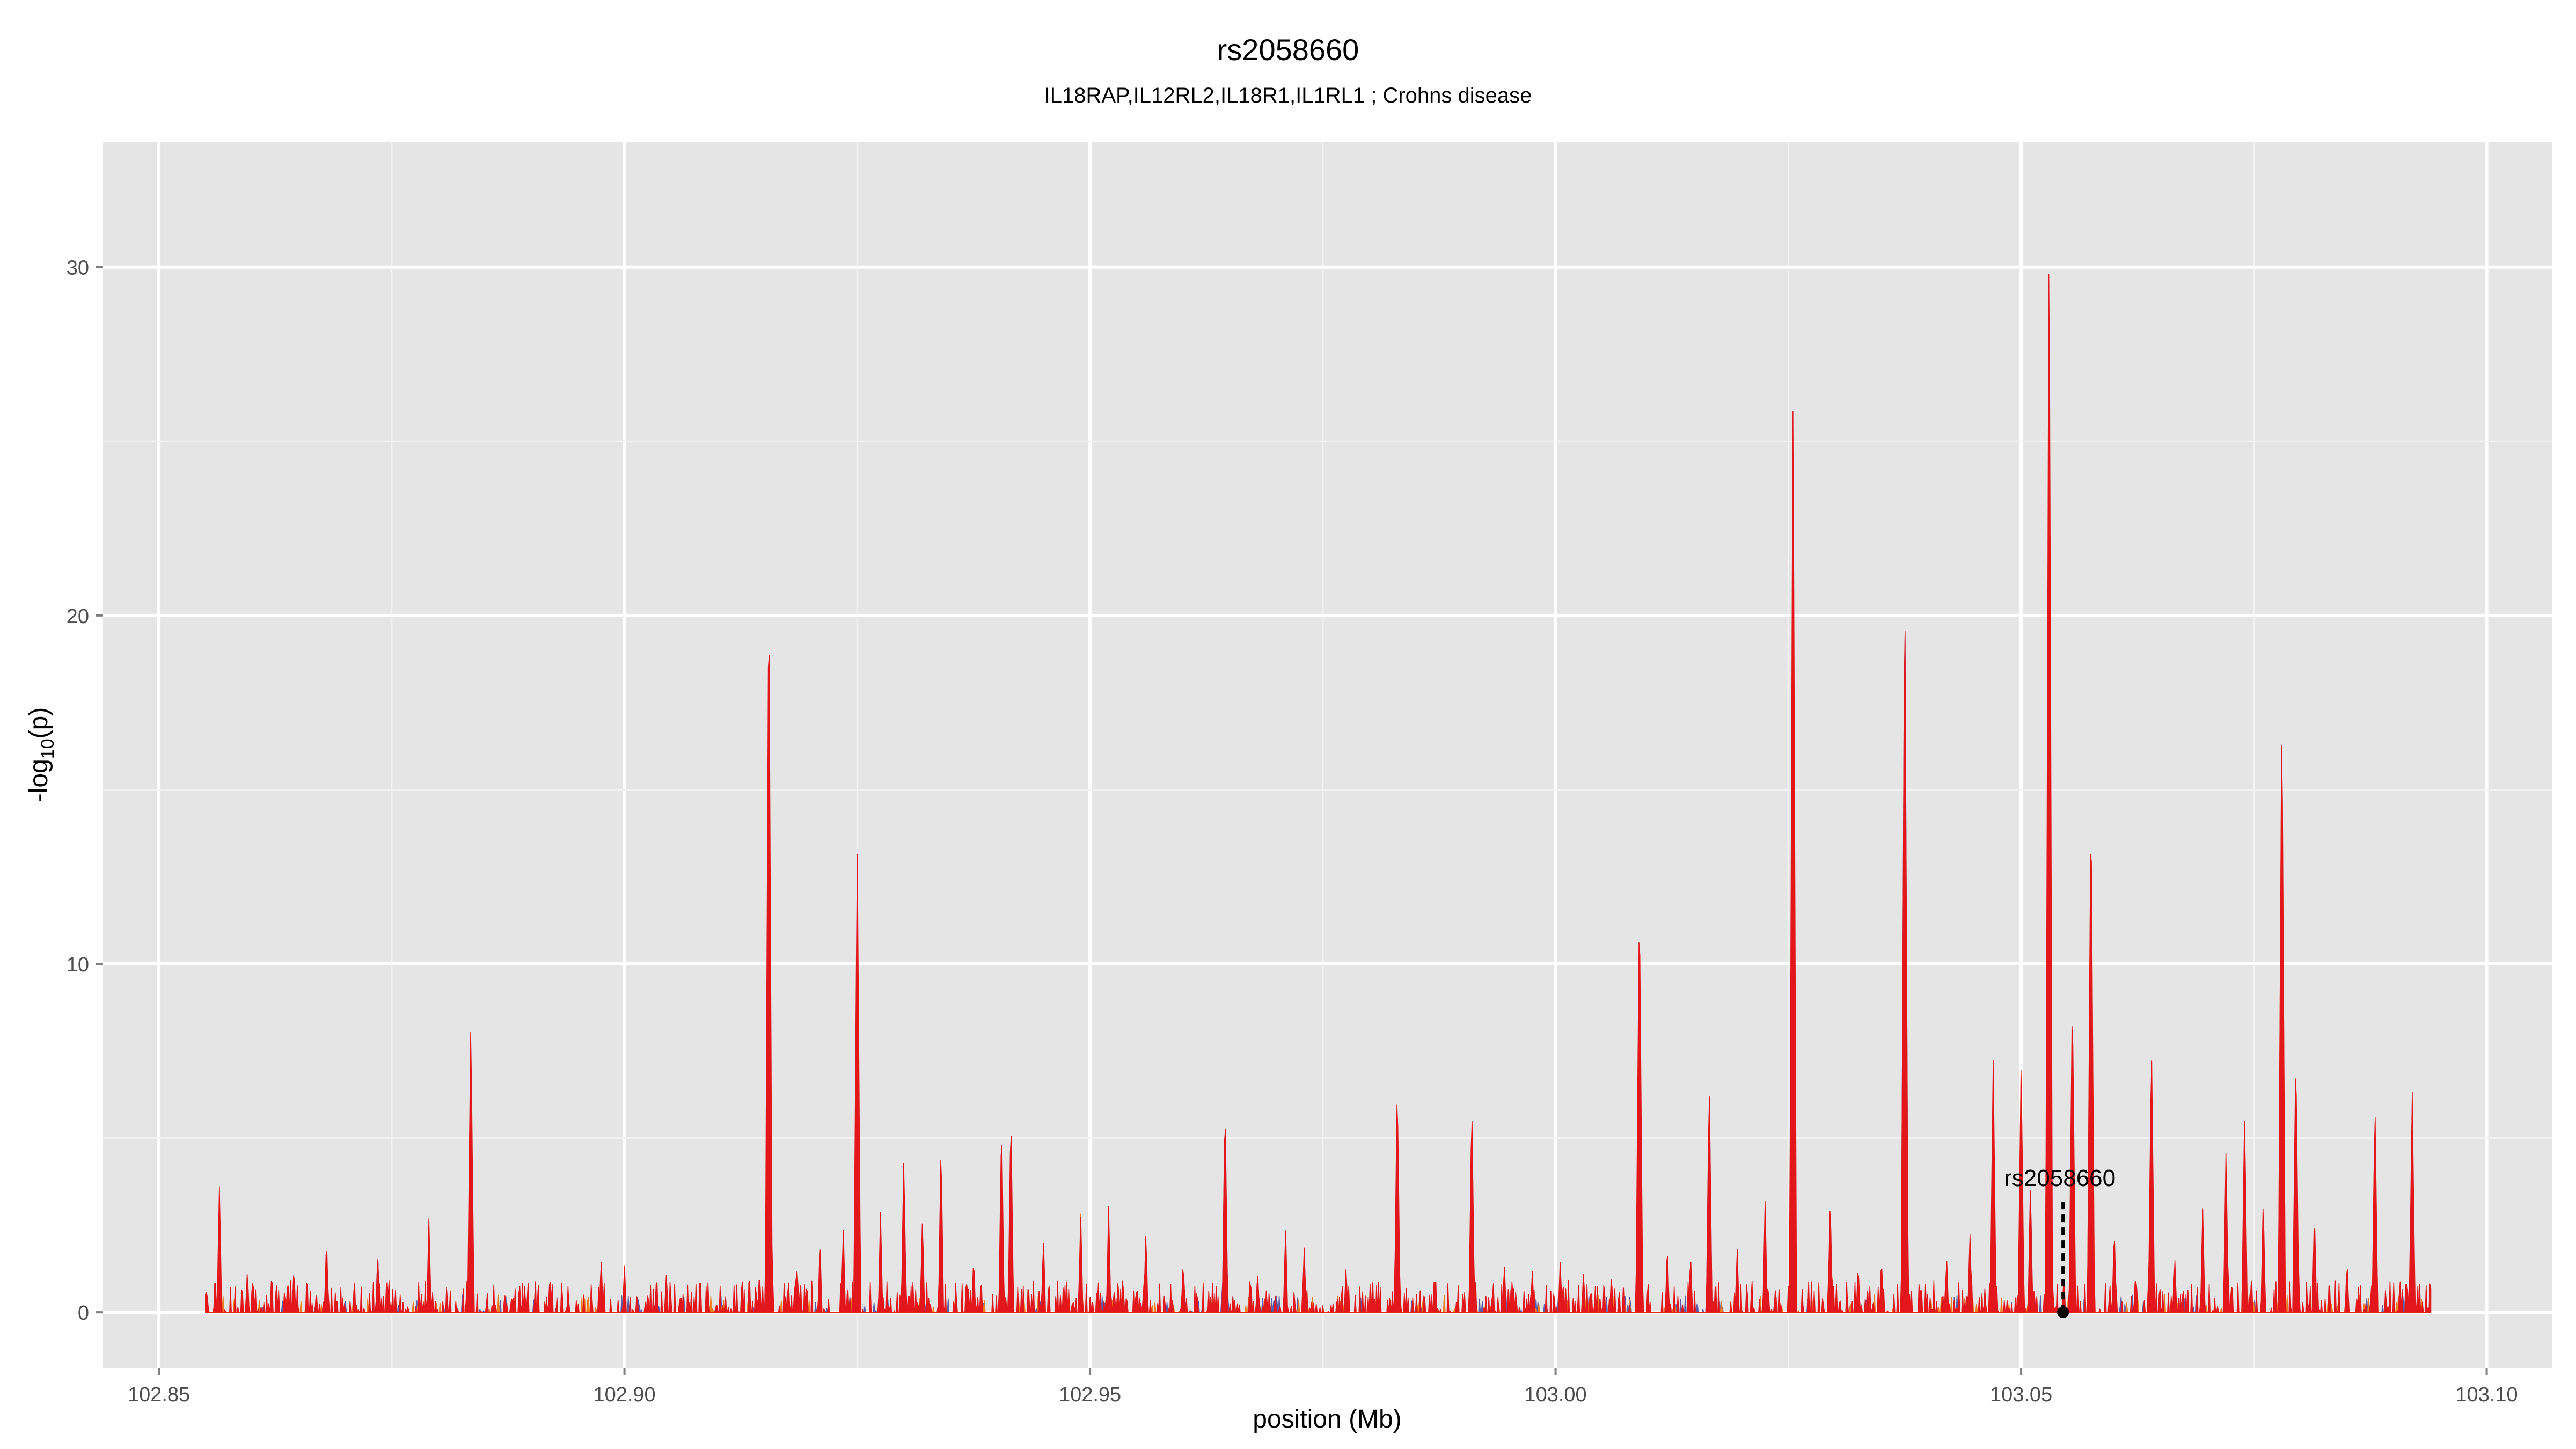 The image size is (2576, 1449). I want to click on y-tick-label: 0, so click(83, 1313).